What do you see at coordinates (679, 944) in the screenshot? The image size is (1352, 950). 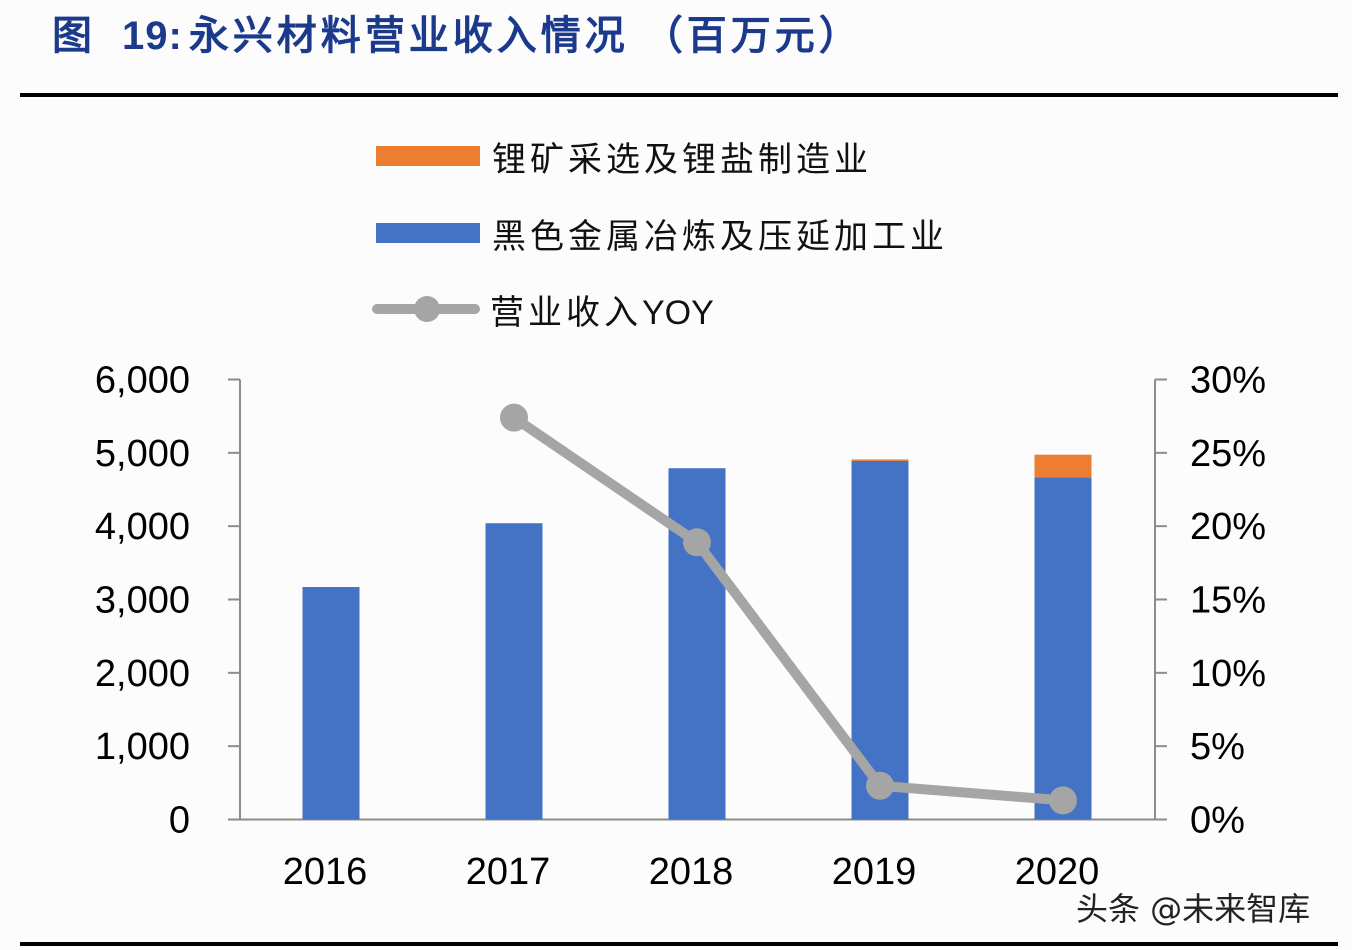 I see `bottom-rule` at bounding box center [679, 944].